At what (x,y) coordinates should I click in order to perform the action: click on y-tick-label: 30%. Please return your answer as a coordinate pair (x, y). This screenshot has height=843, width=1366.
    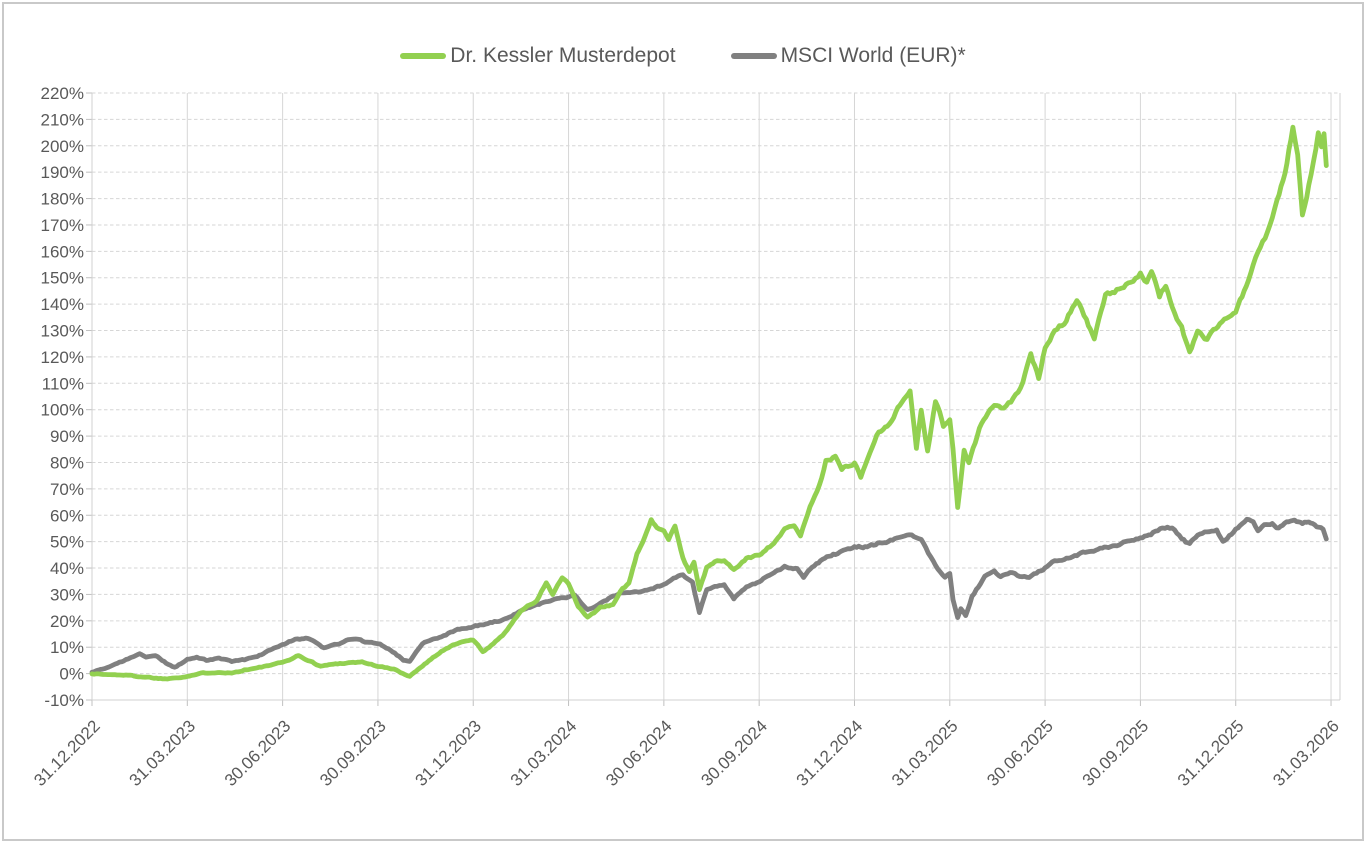
    Looking at the image, I should click on (67, 594).